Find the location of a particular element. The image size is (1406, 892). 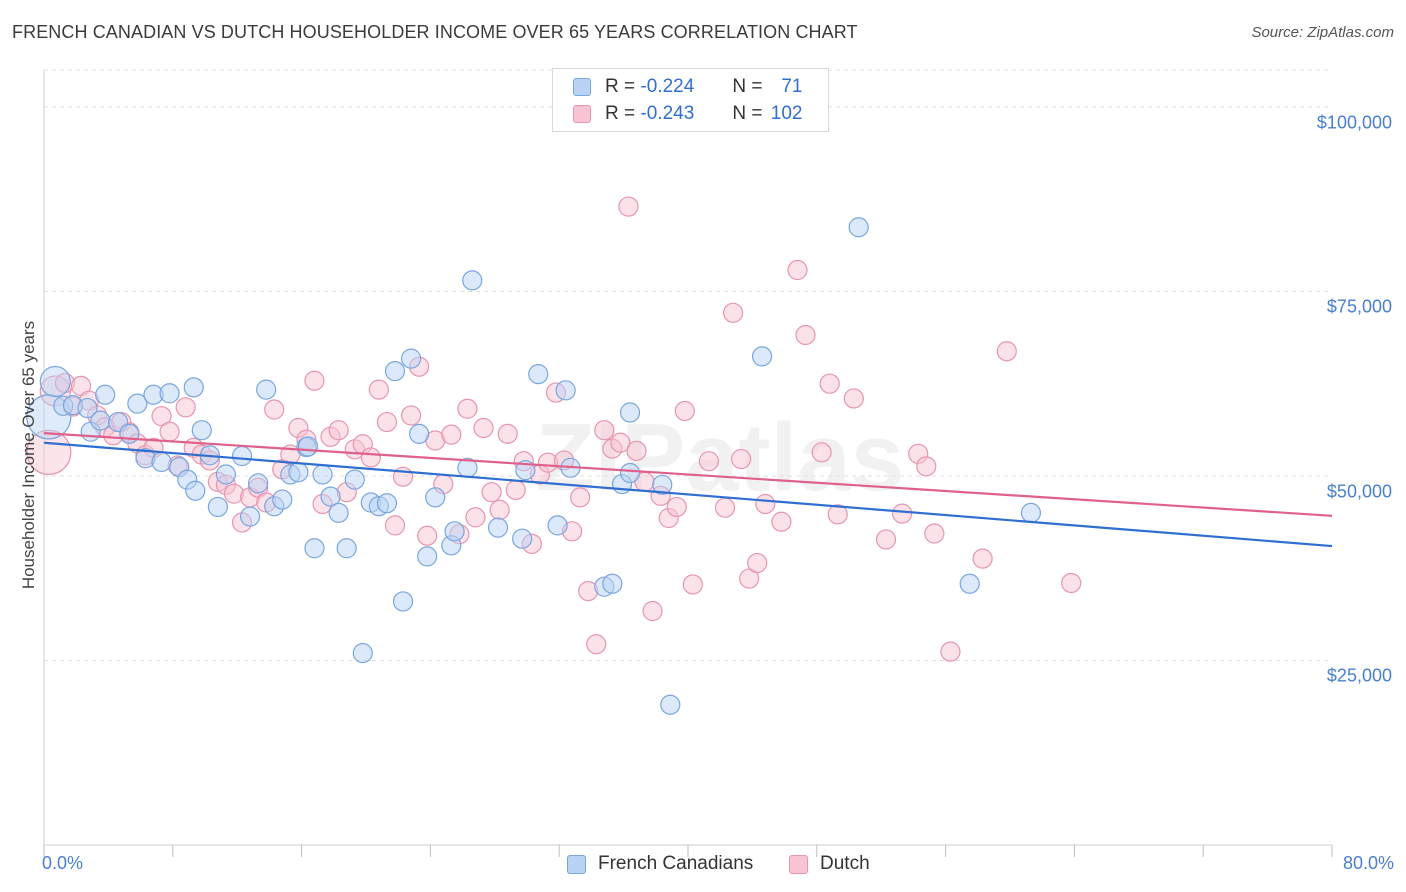

x-tick-label-max: 80.0% is located at coordinates (1368, 863).